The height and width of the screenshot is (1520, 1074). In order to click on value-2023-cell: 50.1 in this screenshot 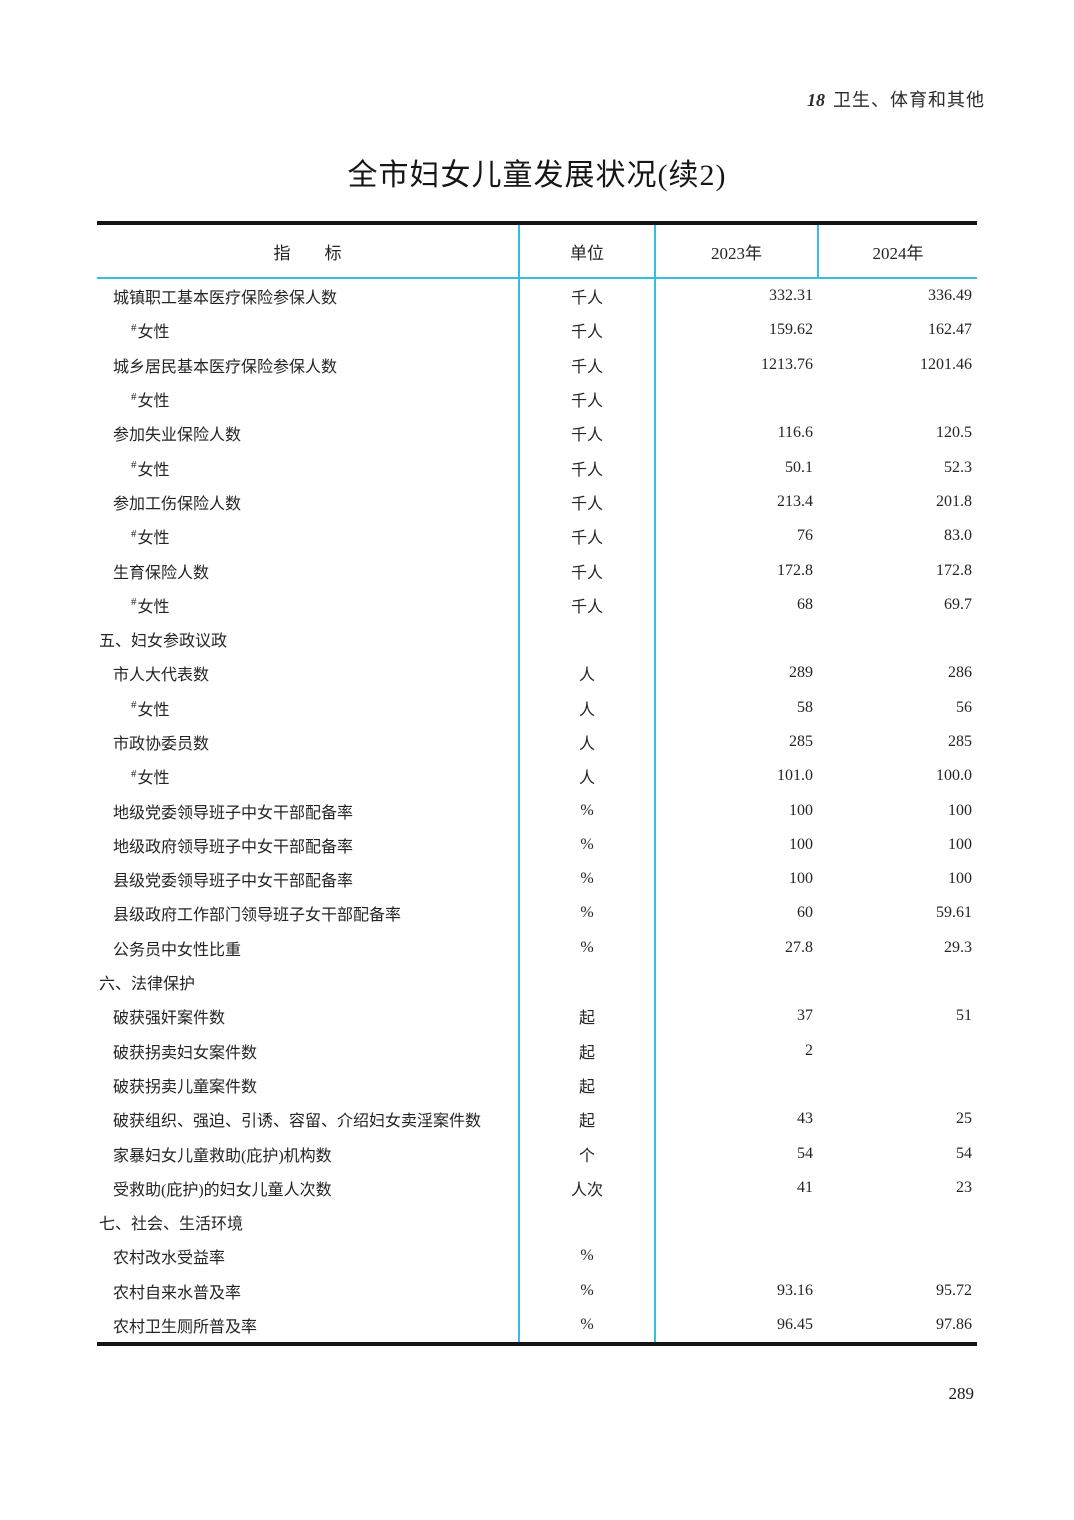, I will do `click(799, 467)`.